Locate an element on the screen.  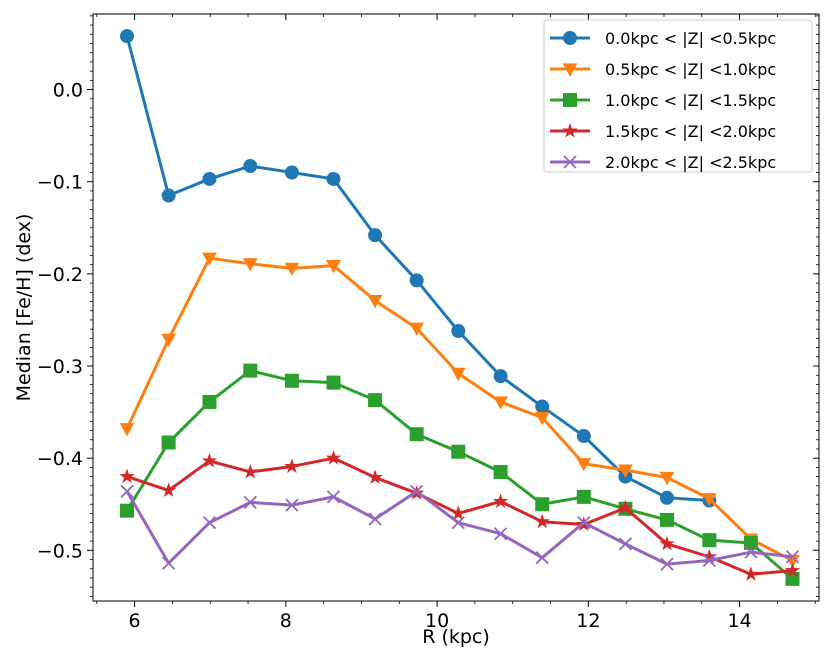
legend-box is located at coordinates (678, 96).